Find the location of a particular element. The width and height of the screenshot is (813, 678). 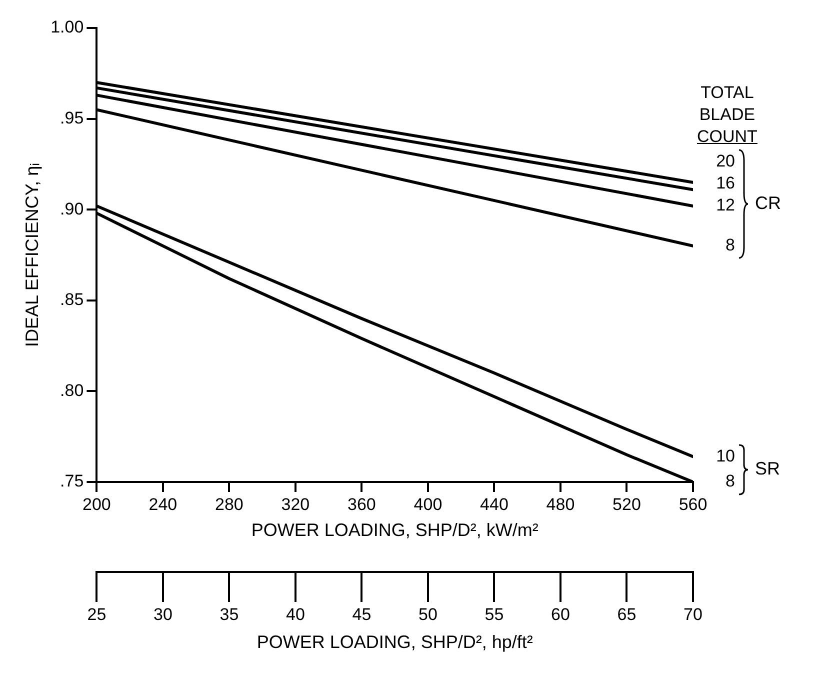

y-tick-label: .90 is located at coordinates (72, 208).